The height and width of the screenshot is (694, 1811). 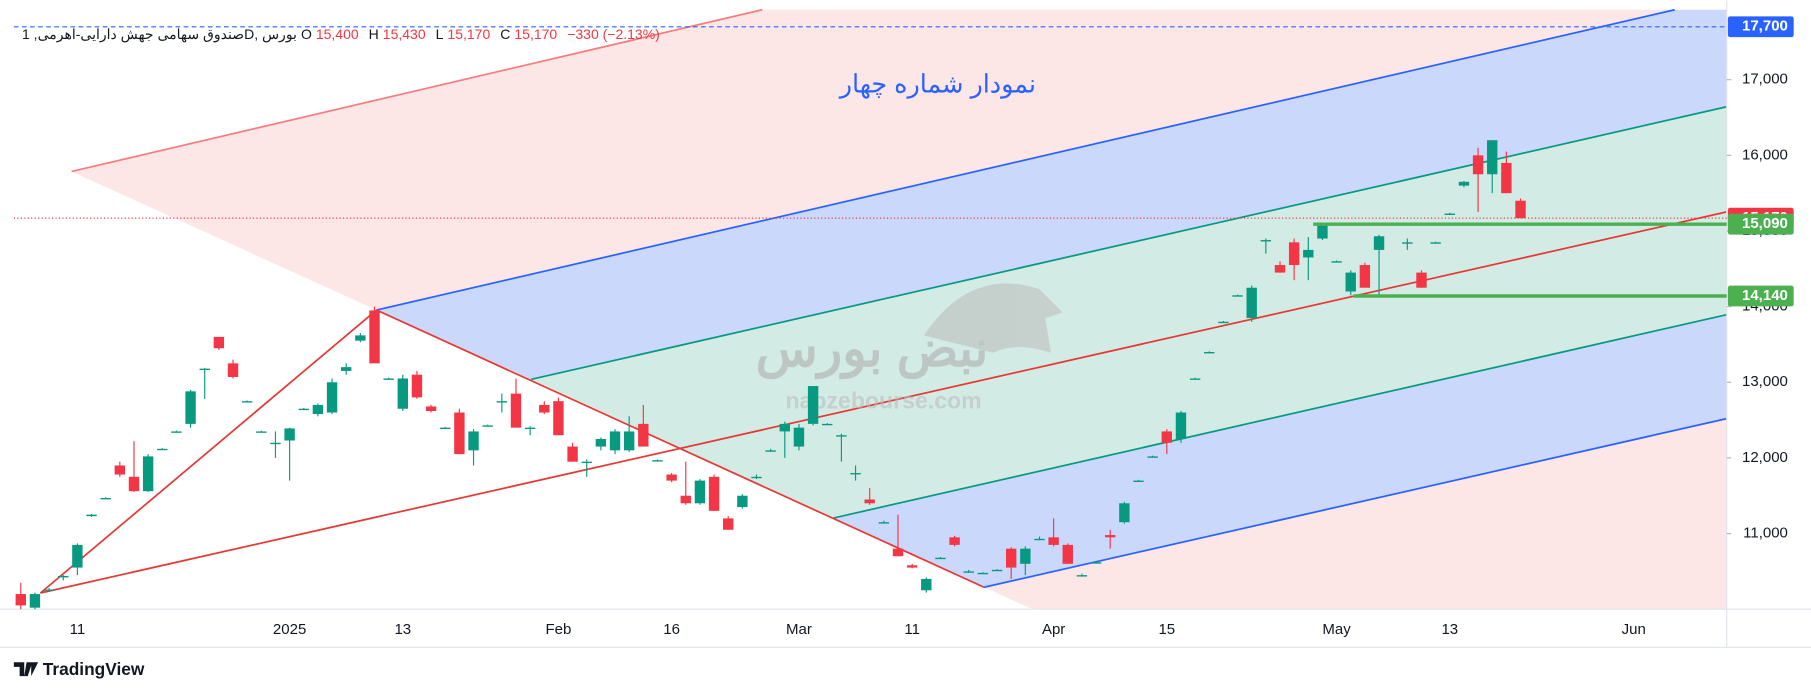 I want to click on y-tick-label: 17,000, so click(x=1765, y=79).